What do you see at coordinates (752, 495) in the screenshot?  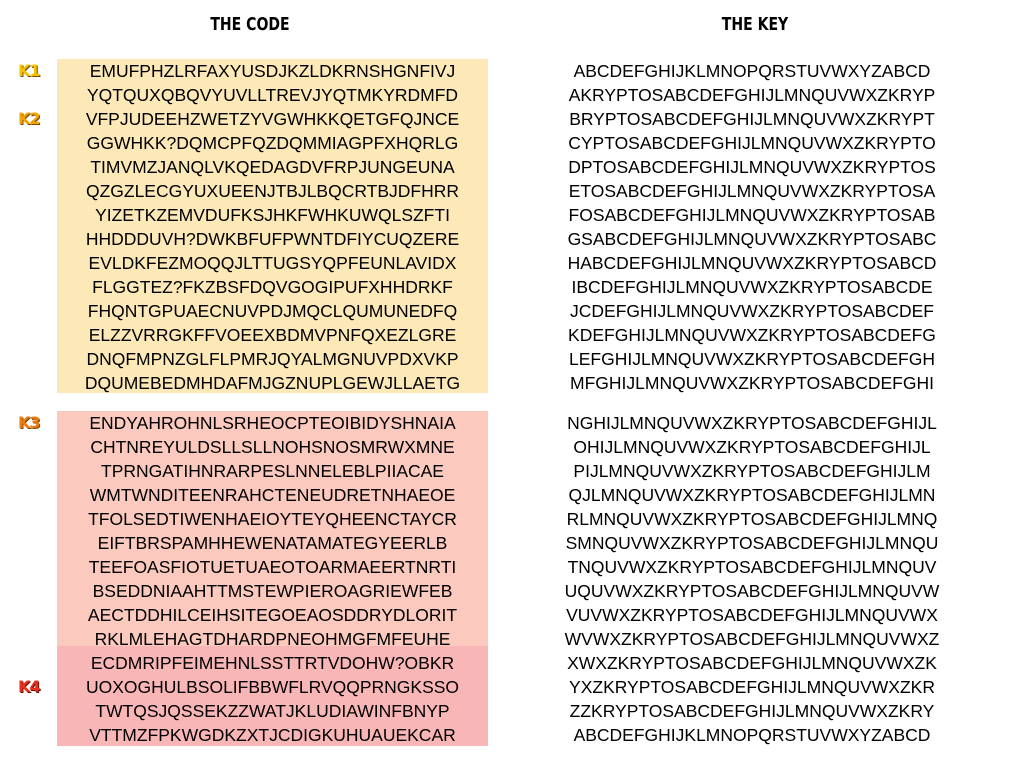 I see `key-line: QJLMNQUVWXZKRYPTOSABCDEFGHIJLMN` at bounding box center [752, 495].